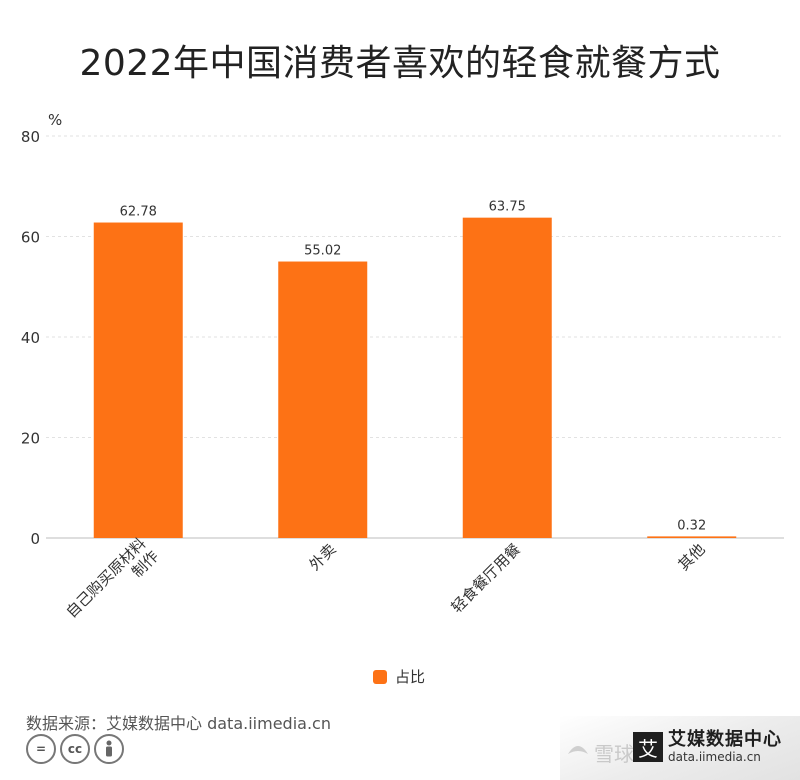  Describe the element at coordinates (725, 739) in the screenshot. I see `brand-name: 艾媒数据中心` at that location.